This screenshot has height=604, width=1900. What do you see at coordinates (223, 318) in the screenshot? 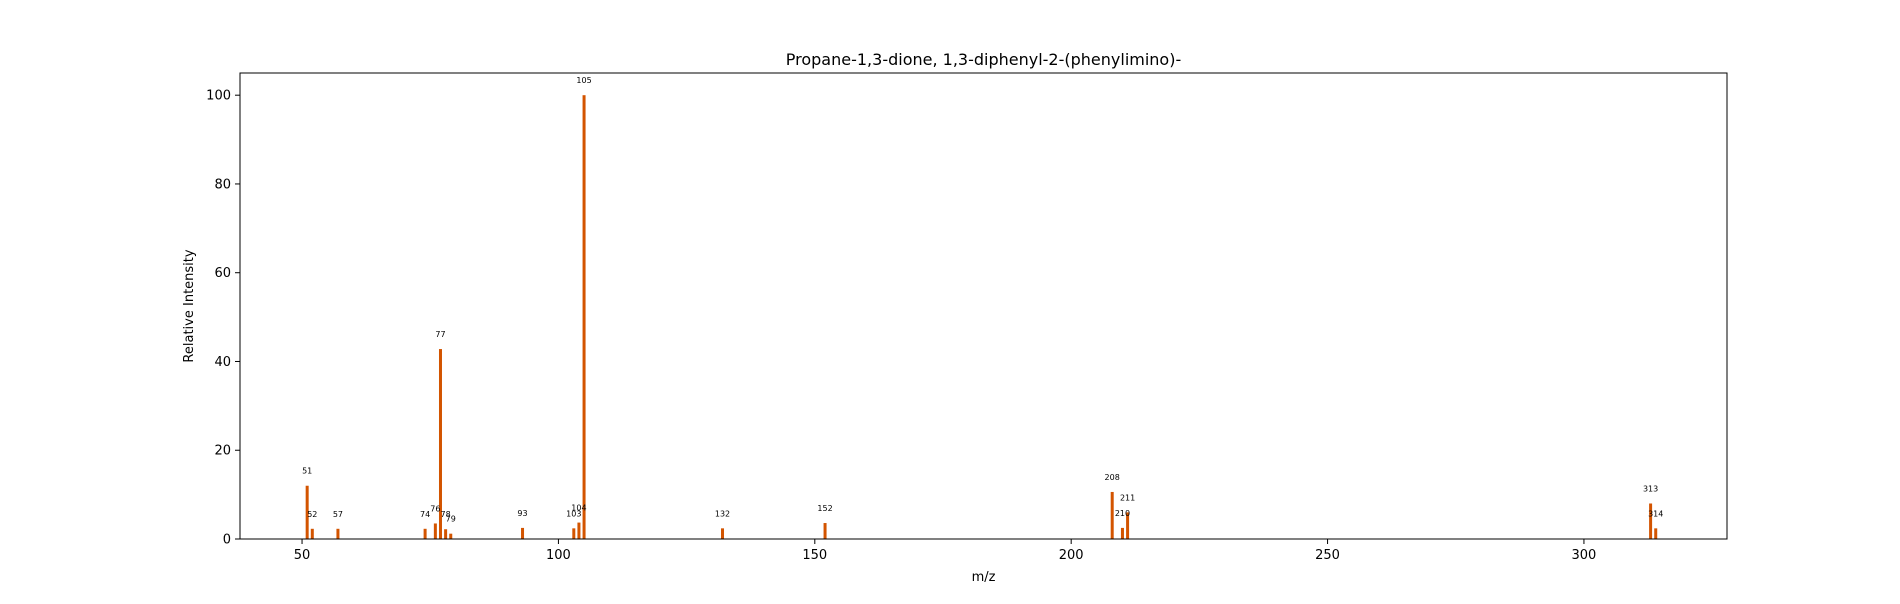
I see `y-axis-ticks: 0 20 40 60 80 100` at bounding box center [223, 318].